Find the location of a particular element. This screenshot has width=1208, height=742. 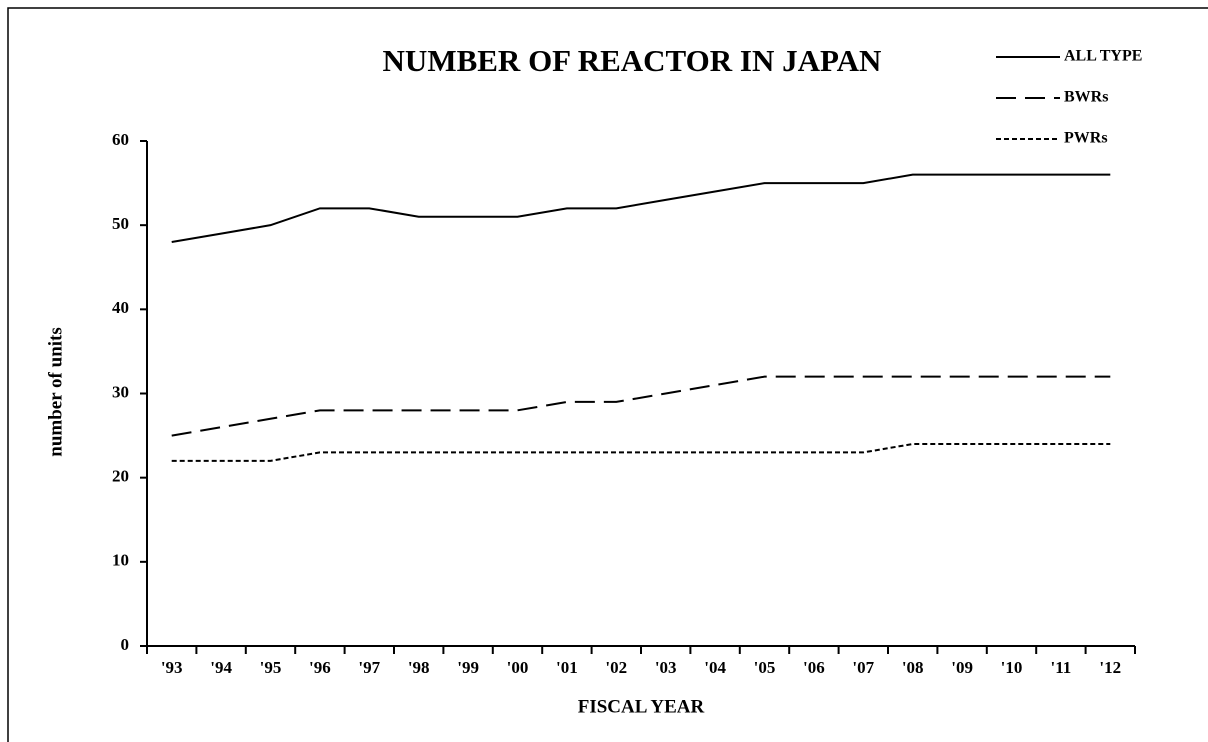

x-tick-label: '98 is located at coordinates (419, 667).